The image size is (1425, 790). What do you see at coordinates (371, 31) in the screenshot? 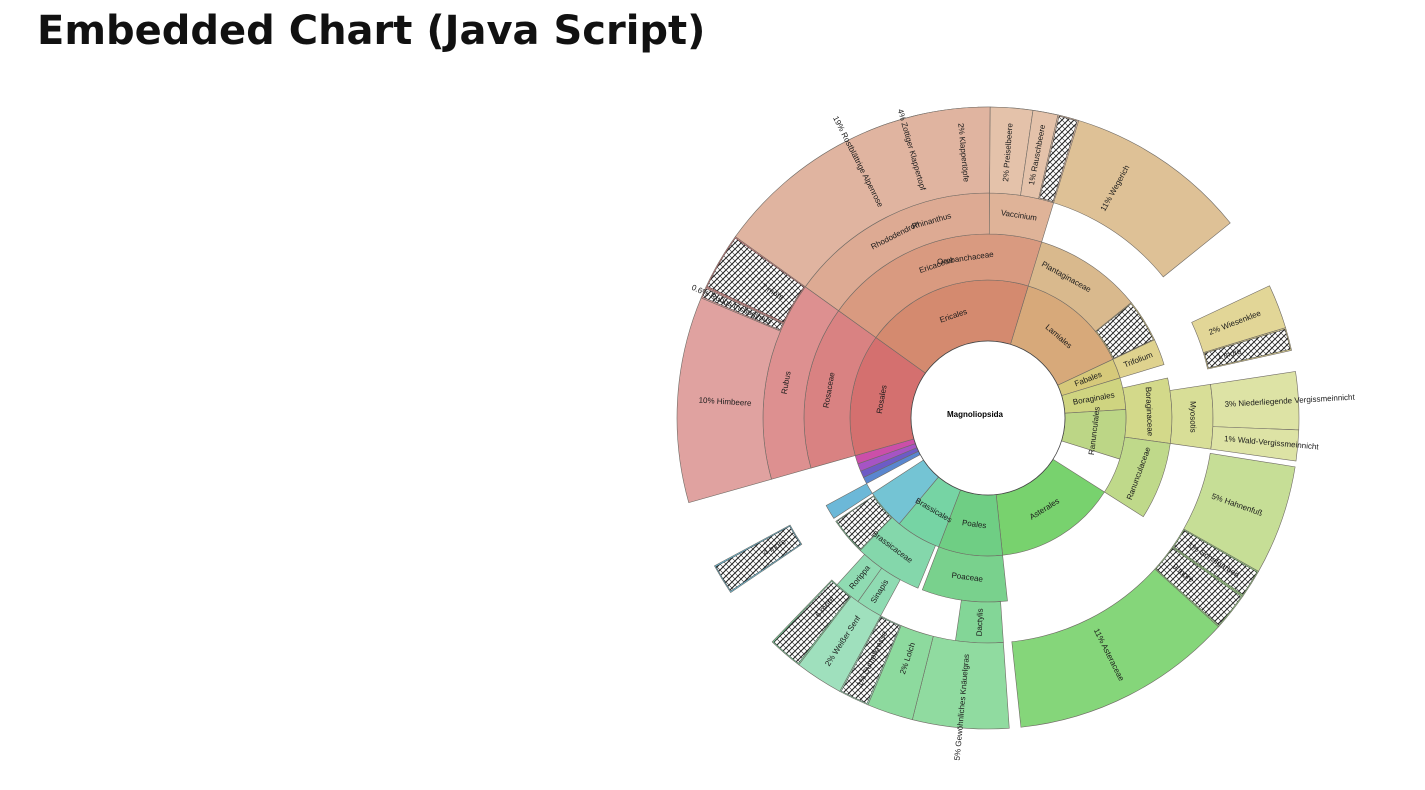
I see `page-title: Embedded Chart (Java Script)` at bounding box center [371, 31].